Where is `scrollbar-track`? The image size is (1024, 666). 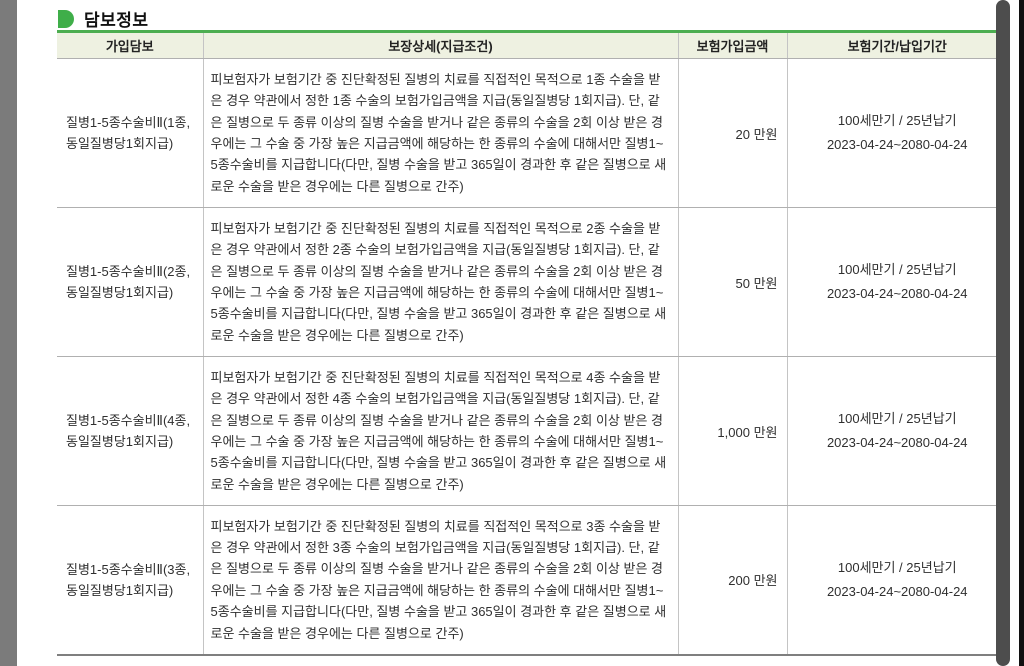
scrollbar-track is located at coordinates (1007, 333).